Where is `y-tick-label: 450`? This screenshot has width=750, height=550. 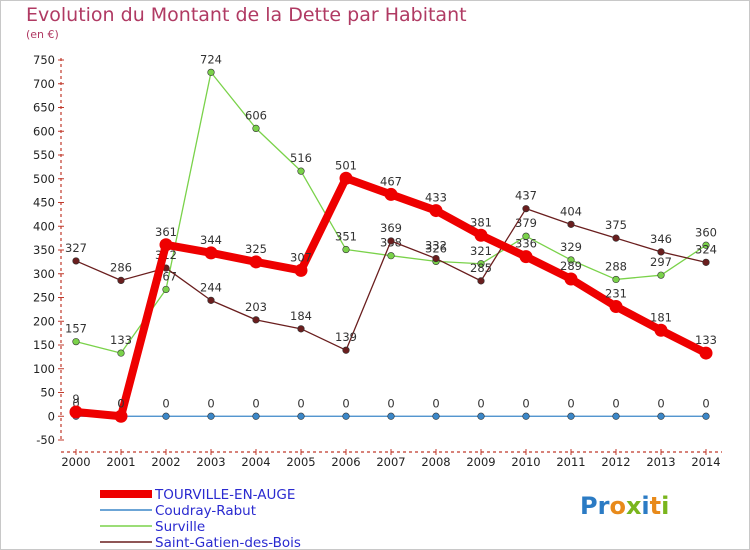
y-tick-label: 450 is located at coordinates (44, 203).